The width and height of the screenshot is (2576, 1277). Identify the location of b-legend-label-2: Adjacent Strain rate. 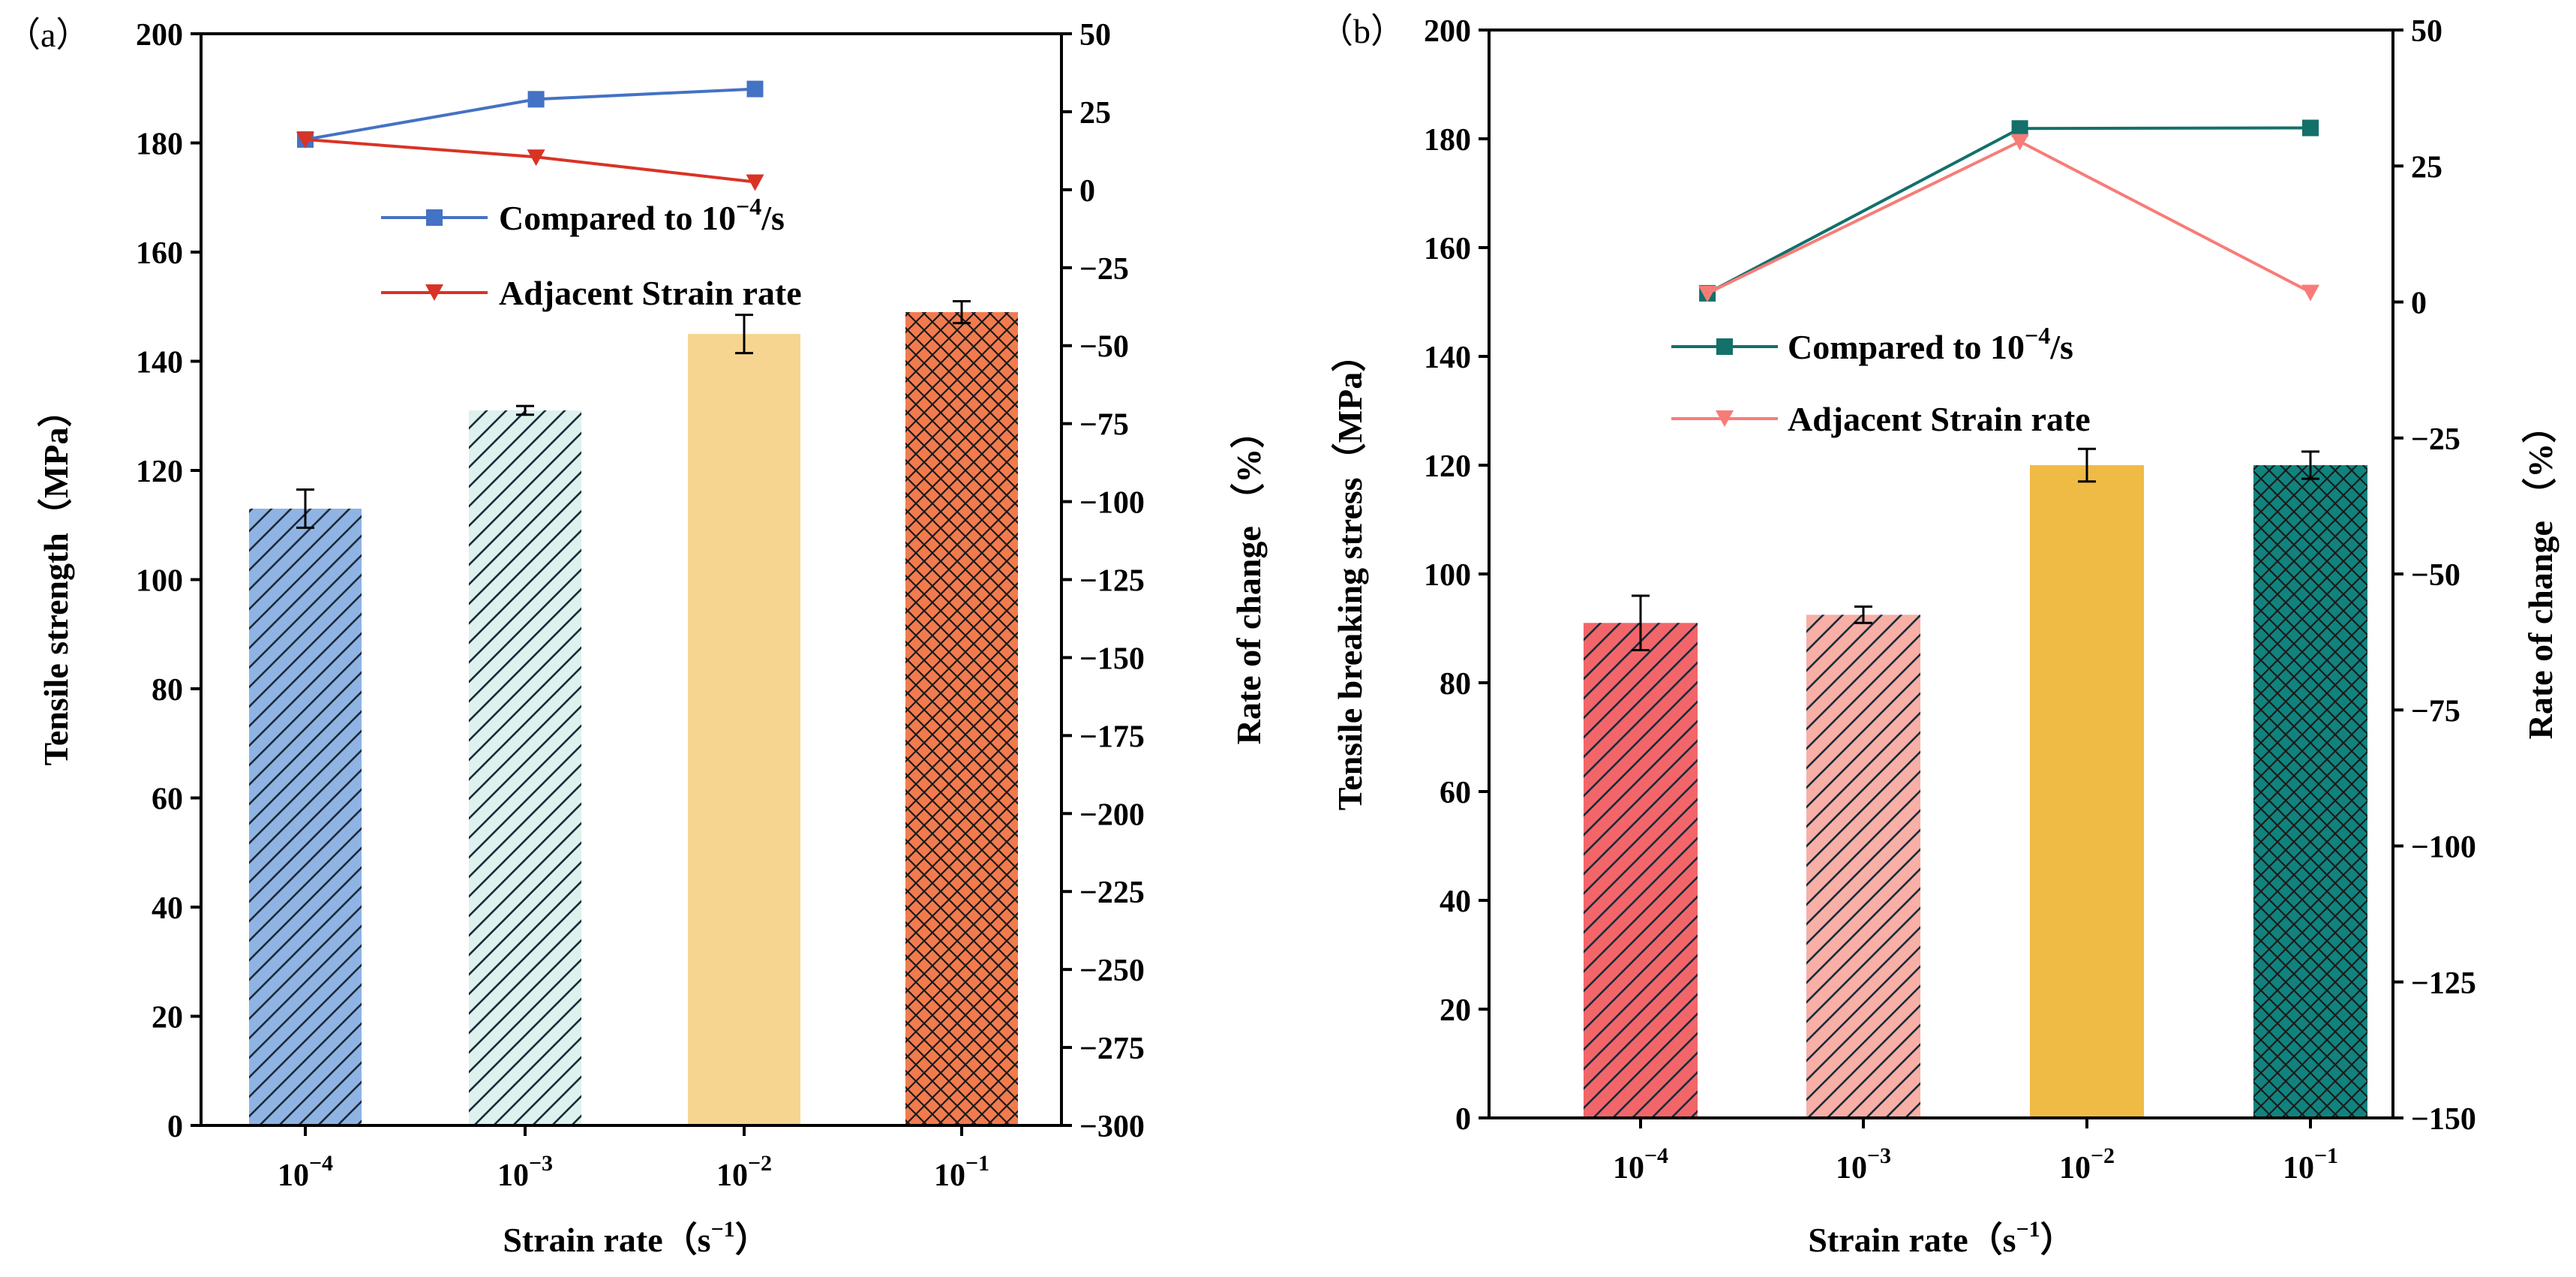
(1939, 419).